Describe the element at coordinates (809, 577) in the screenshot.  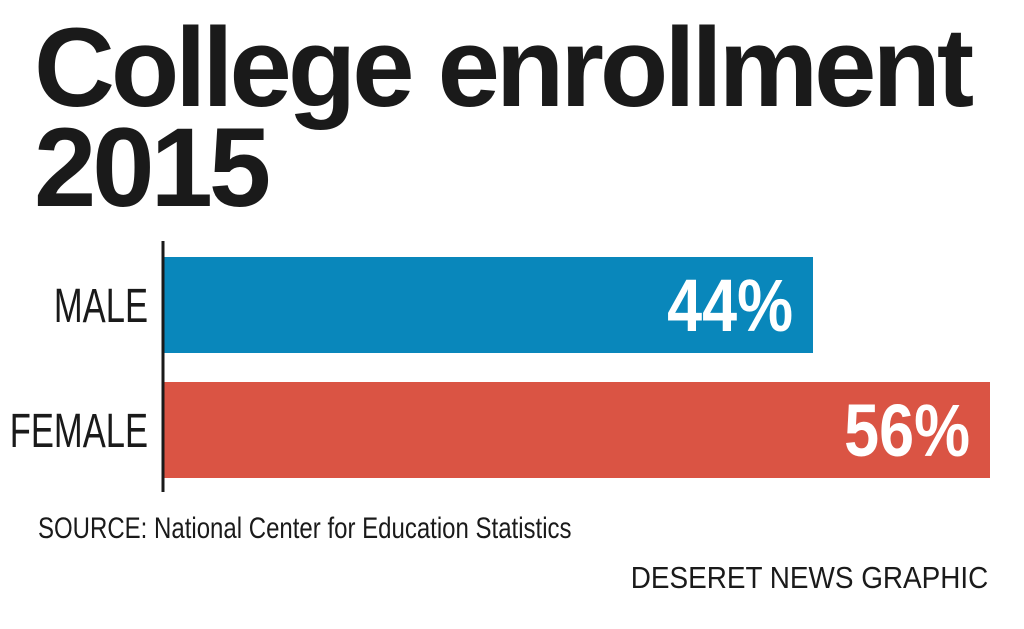
I see `graphic-credit: DESERET NEWS GRAPHIC` at that location.